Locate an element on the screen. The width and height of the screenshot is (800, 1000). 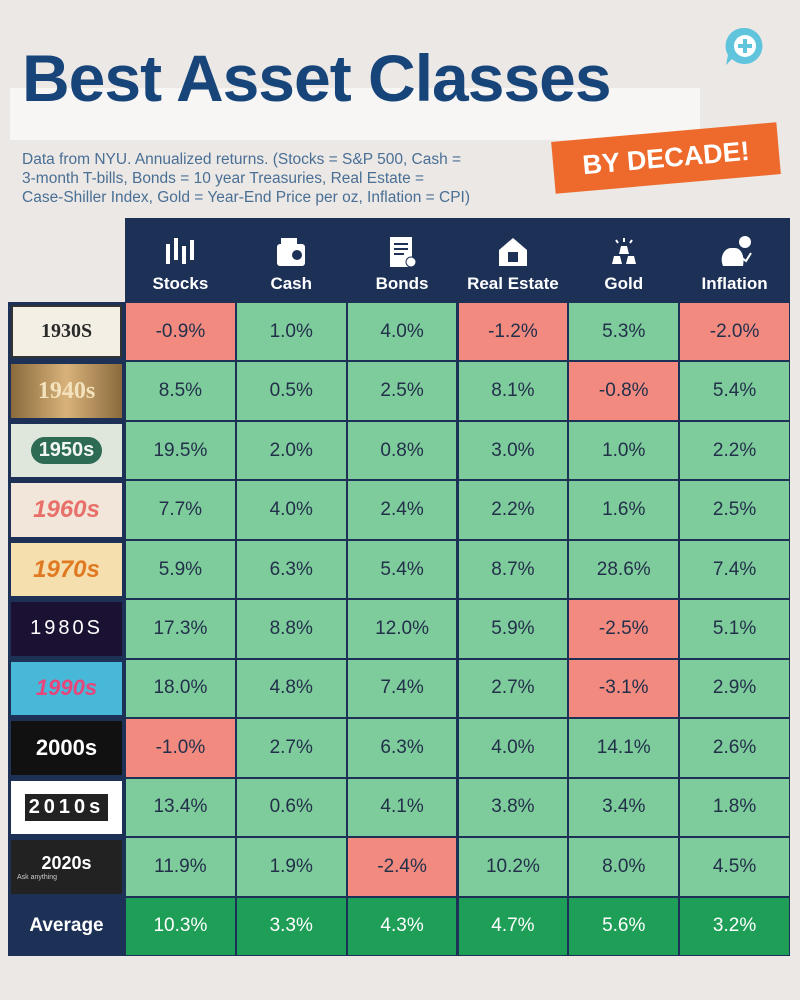
column-header: Stocks is located at coordinates (180, 260).